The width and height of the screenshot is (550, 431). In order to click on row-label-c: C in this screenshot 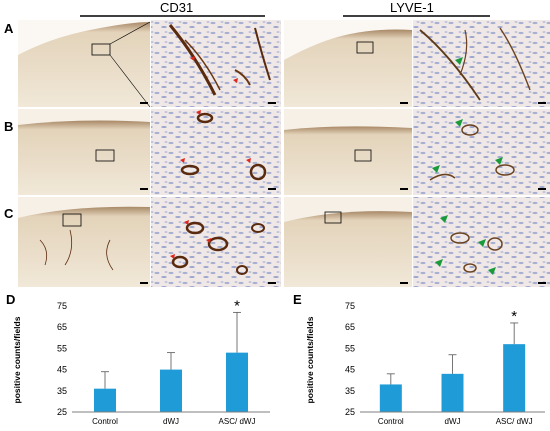, I will do `click(9, 213)`.